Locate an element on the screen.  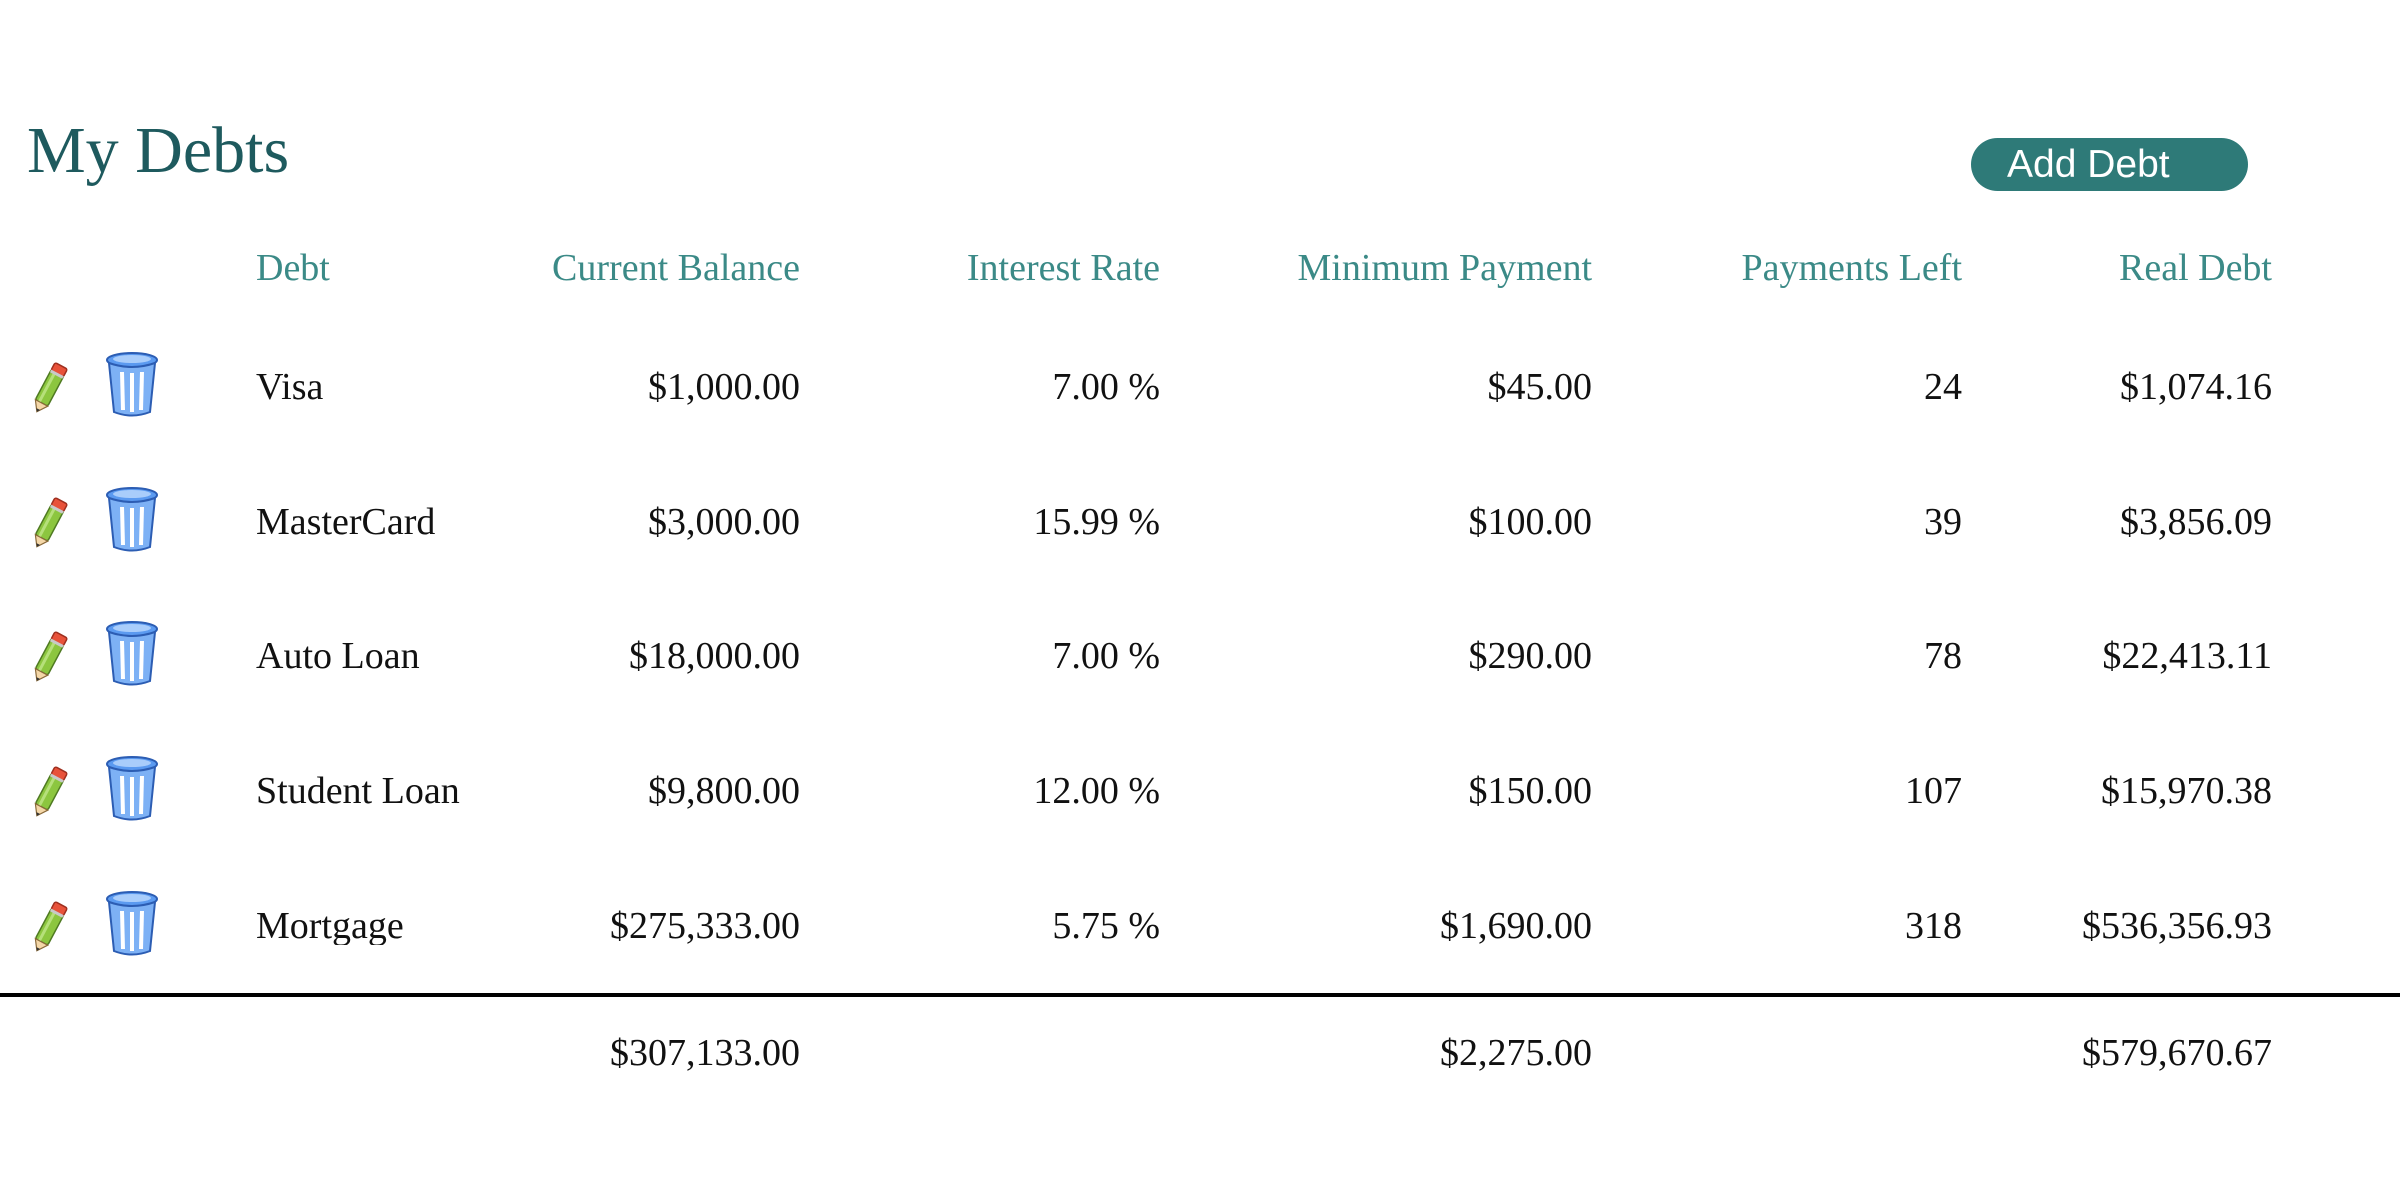
payments-left: 107 is located at coordinates (1933, 791).